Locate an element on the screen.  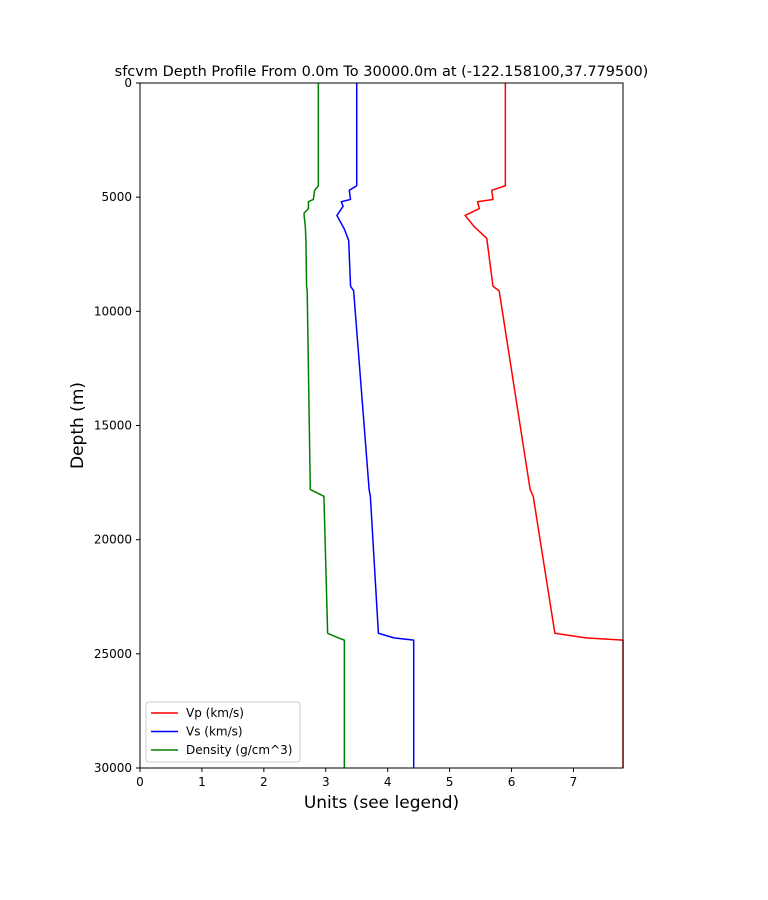
legend-label-2: Density (g/cm^3) is located at coordinates (239, 750).